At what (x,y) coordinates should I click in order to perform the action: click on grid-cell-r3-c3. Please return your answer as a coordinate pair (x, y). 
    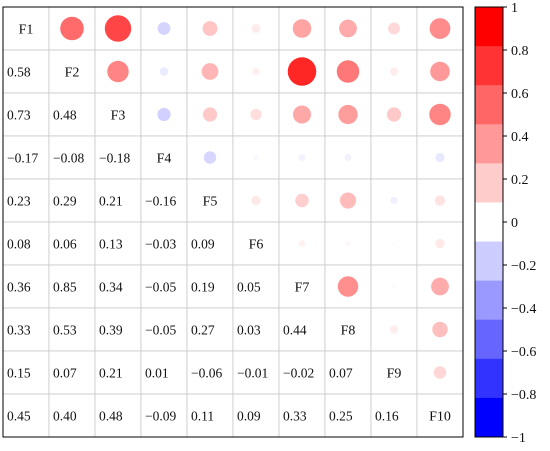
    Looking at the image, I should click on (118, 114).